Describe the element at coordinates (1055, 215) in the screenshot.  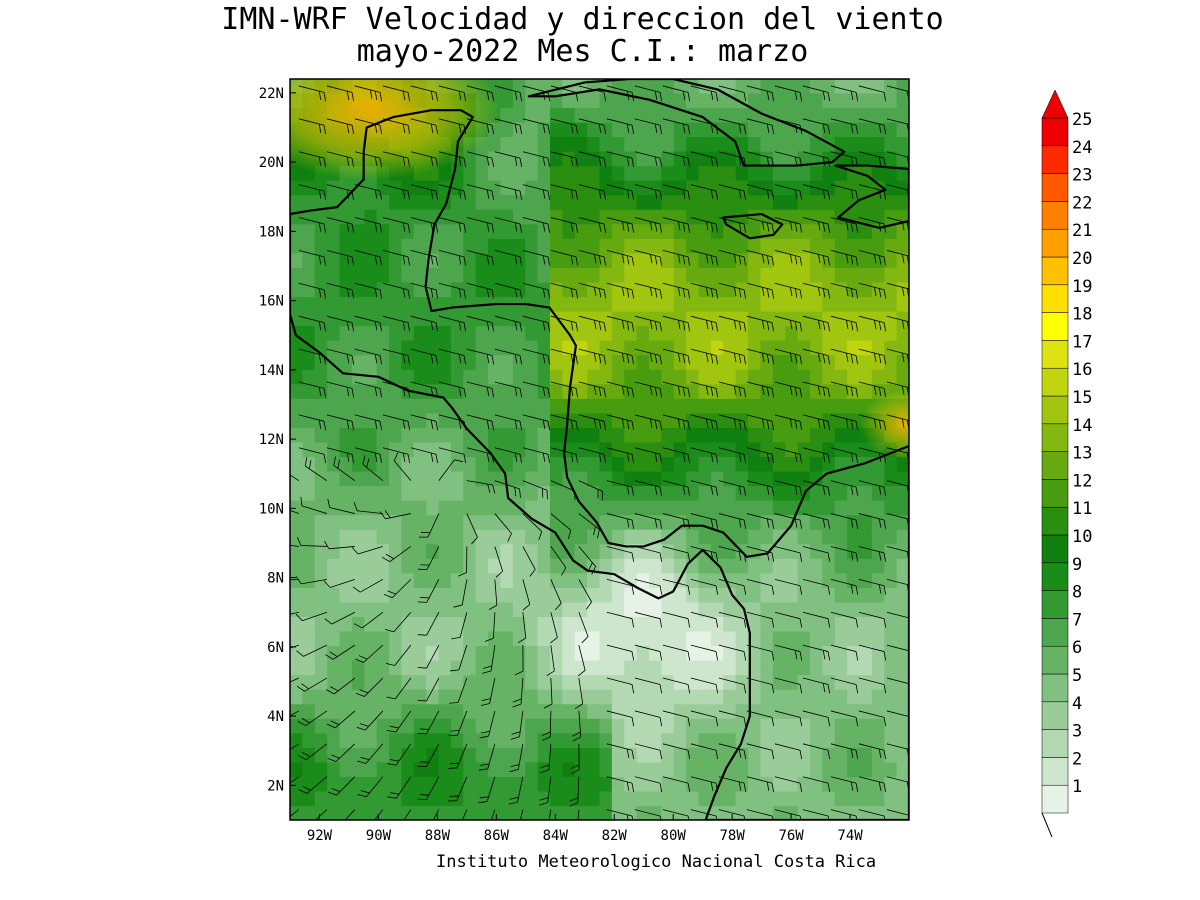
I see `colorbar-box` at that location.